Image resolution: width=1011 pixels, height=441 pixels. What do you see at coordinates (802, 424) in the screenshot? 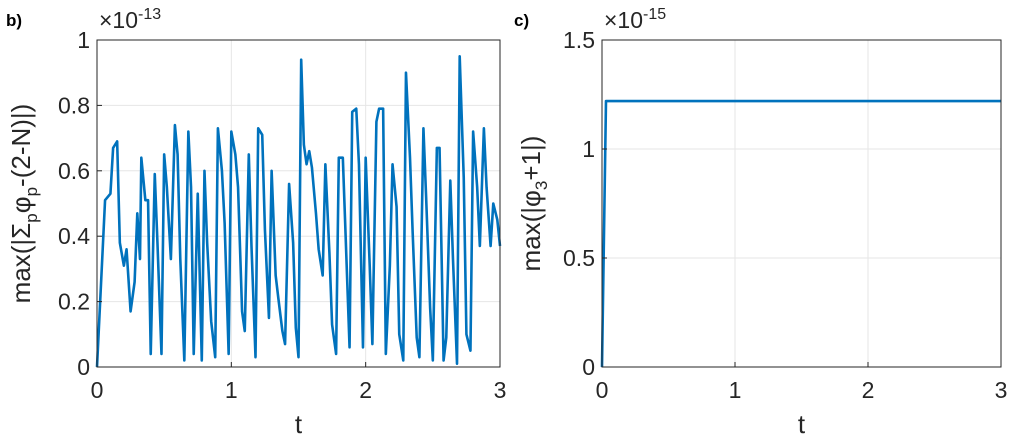
I see `panel-c-x-axis-label: t` at bounding box center [802, 424].